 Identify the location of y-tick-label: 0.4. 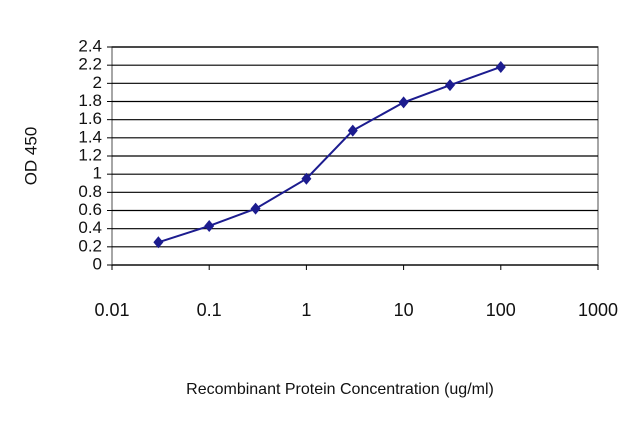
(90, 227).